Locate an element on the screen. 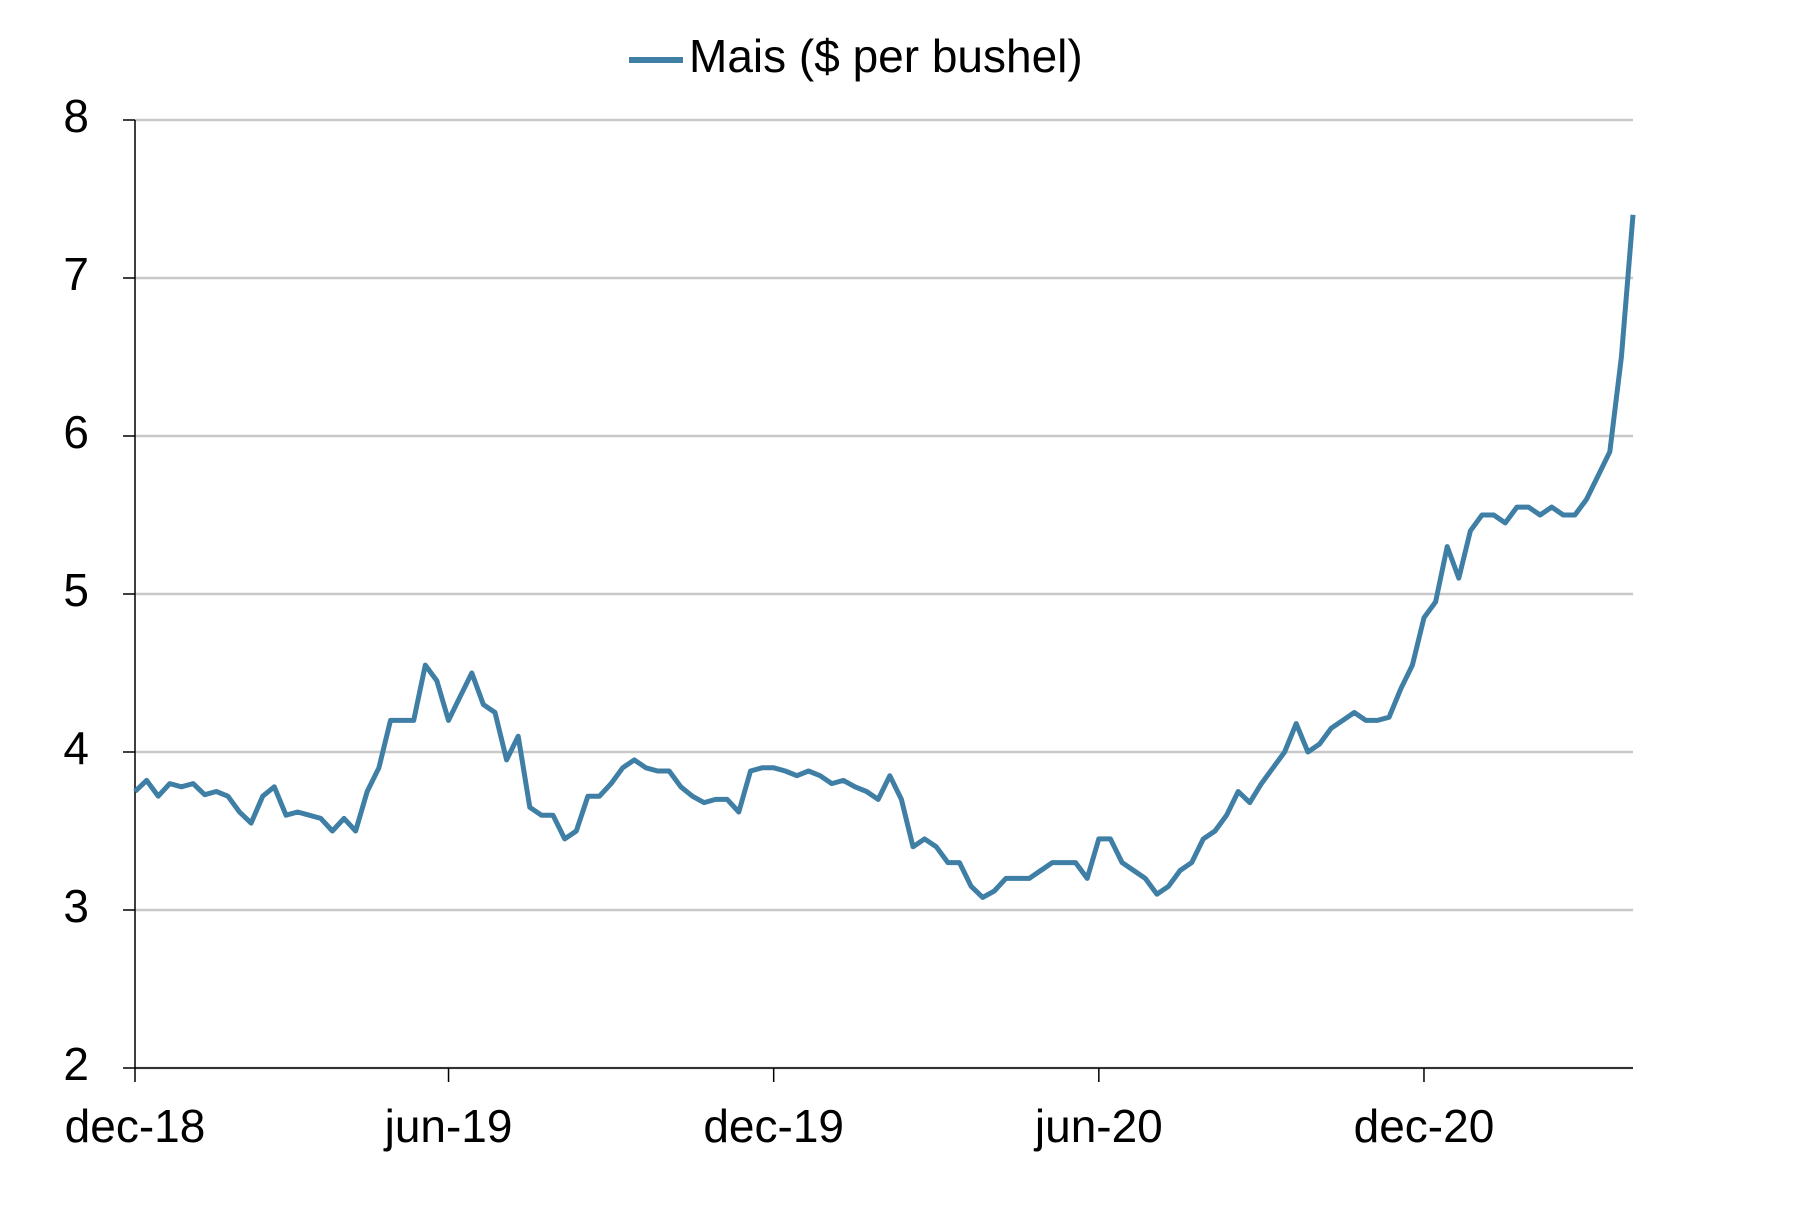  y-tick-label: 3 is located at coordinates (76, 906).